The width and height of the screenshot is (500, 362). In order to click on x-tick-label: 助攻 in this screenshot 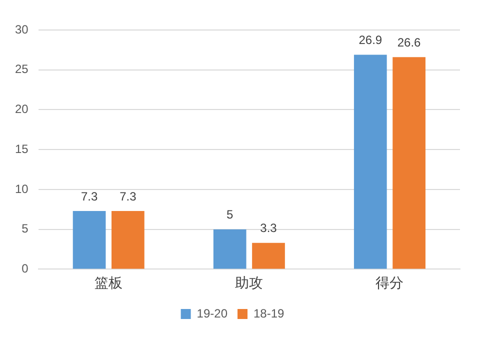, I will do `click(249, 282)`.